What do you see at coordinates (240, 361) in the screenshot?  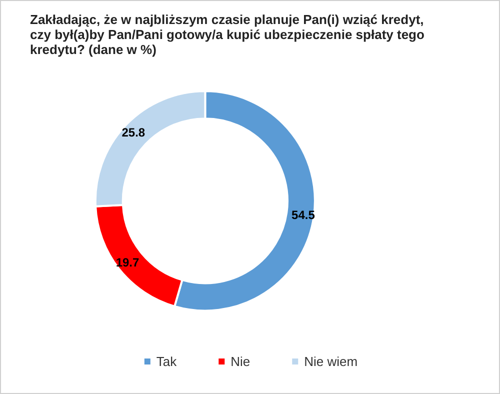 I see `legend-label: Nie` at bounding box center [240, 361].